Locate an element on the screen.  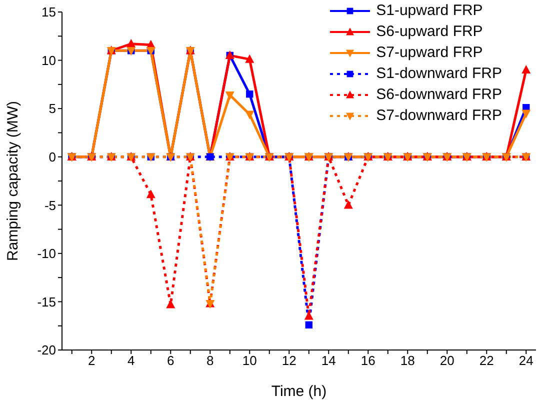
x-tick-label: 8 is located at coordinates (210, 360).